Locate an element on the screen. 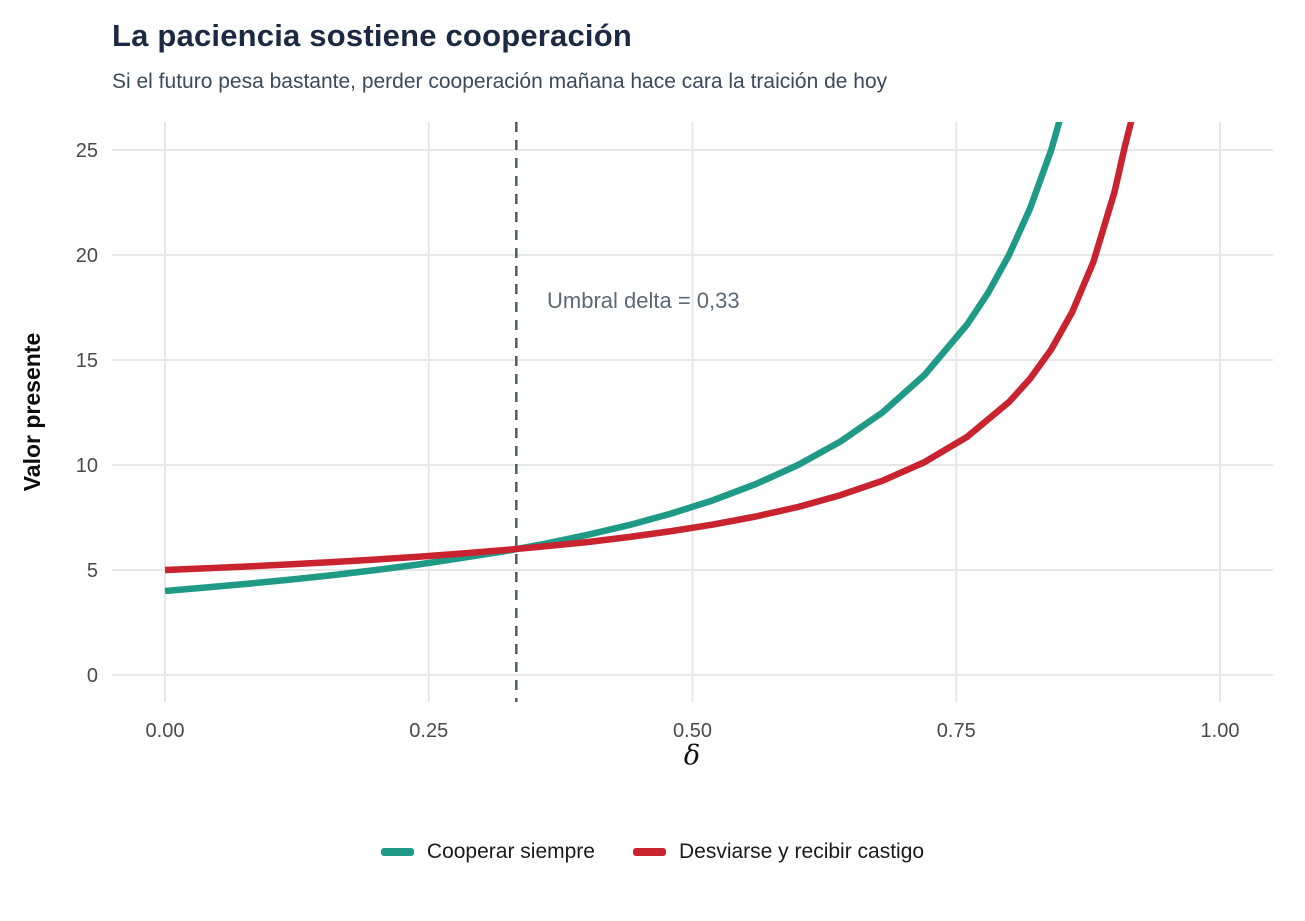 The width and height of the screenshot is (1305, 921). y-tick-label: 5 is located at coordinates (92, 571).